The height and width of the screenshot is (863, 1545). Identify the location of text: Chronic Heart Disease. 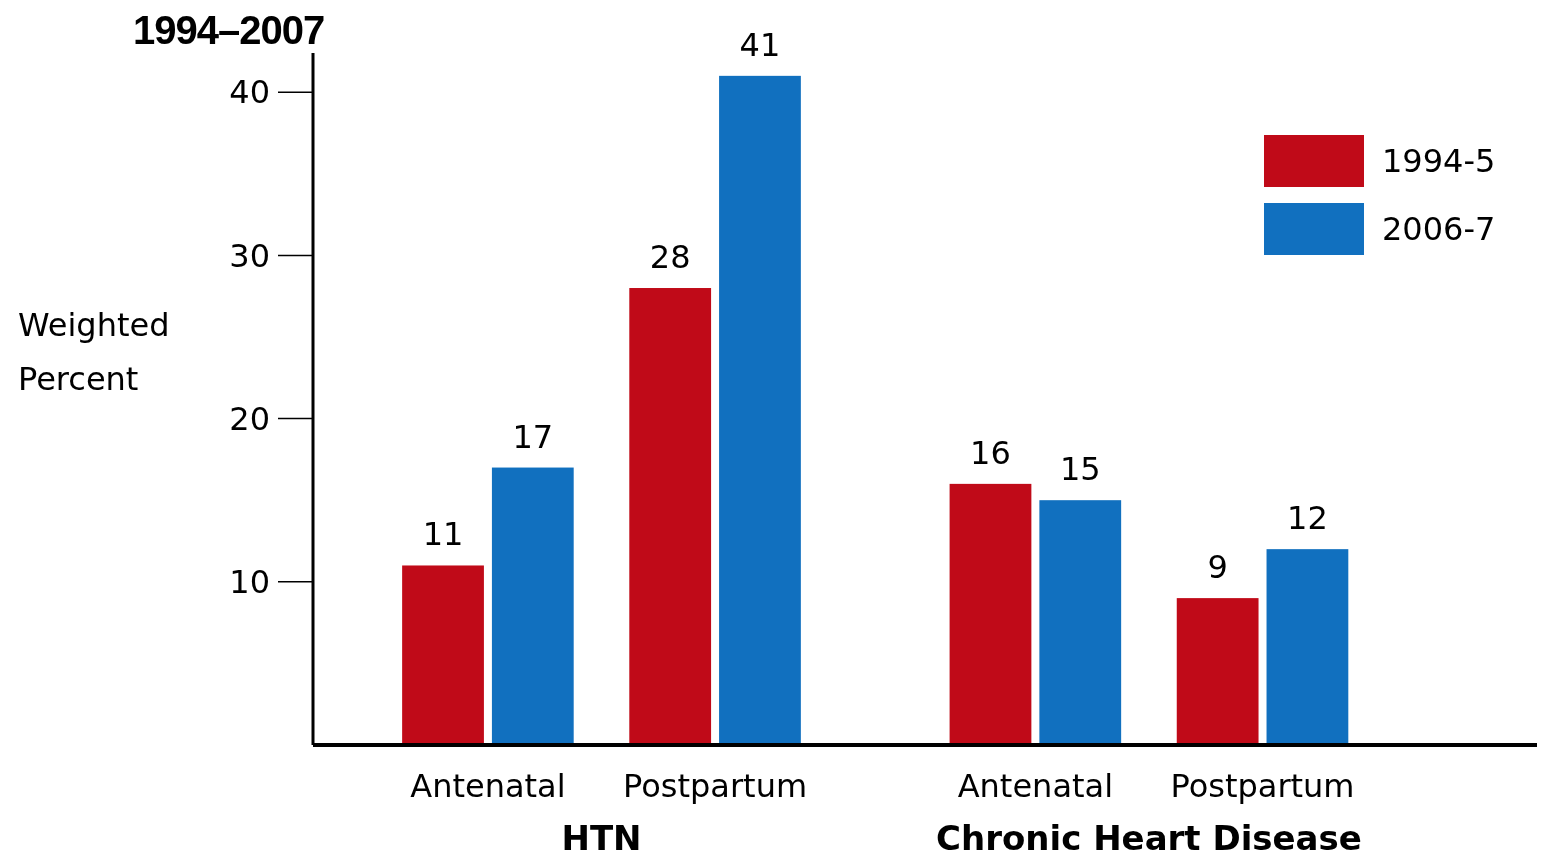
(1149, 838).